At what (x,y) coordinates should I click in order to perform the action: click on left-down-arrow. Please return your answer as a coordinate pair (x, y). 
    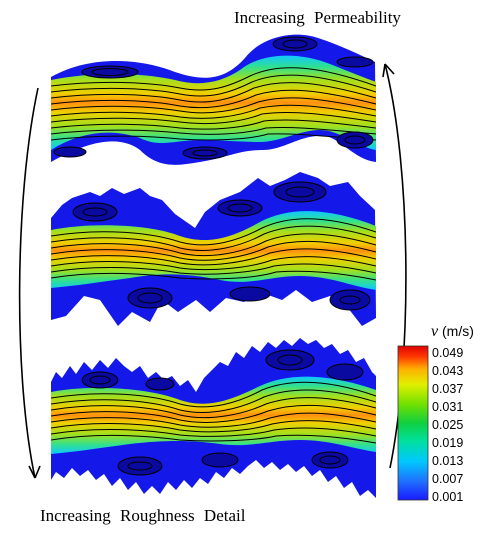
    Looking at the image, I should click on (29, 283).